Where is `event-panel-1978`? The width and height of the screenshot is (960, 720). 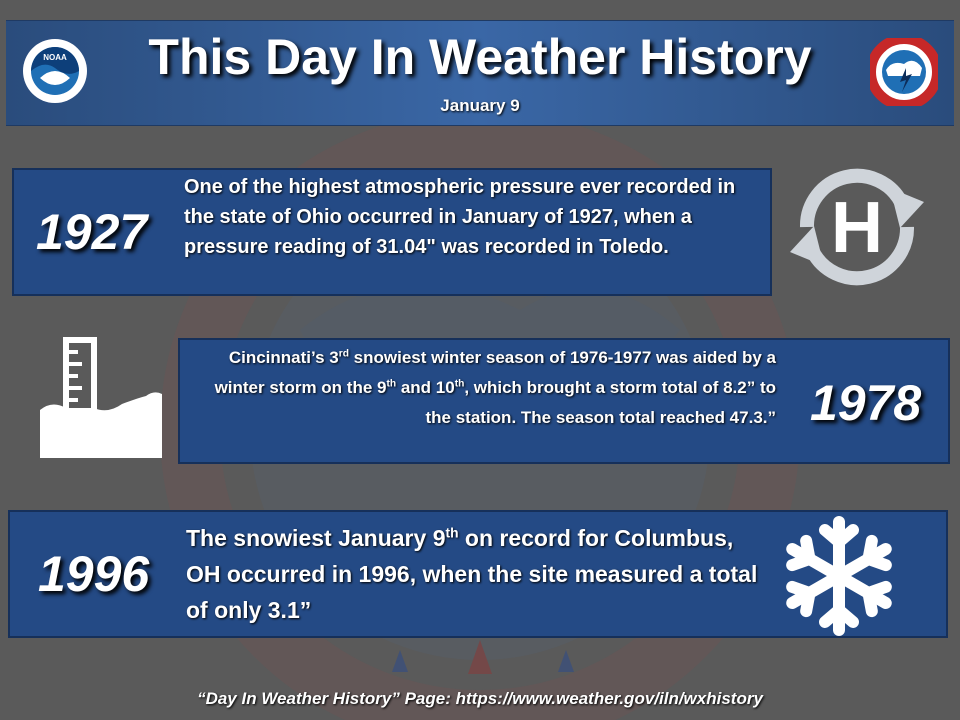 event-panel-1978 is located at coordinates (564, 401).